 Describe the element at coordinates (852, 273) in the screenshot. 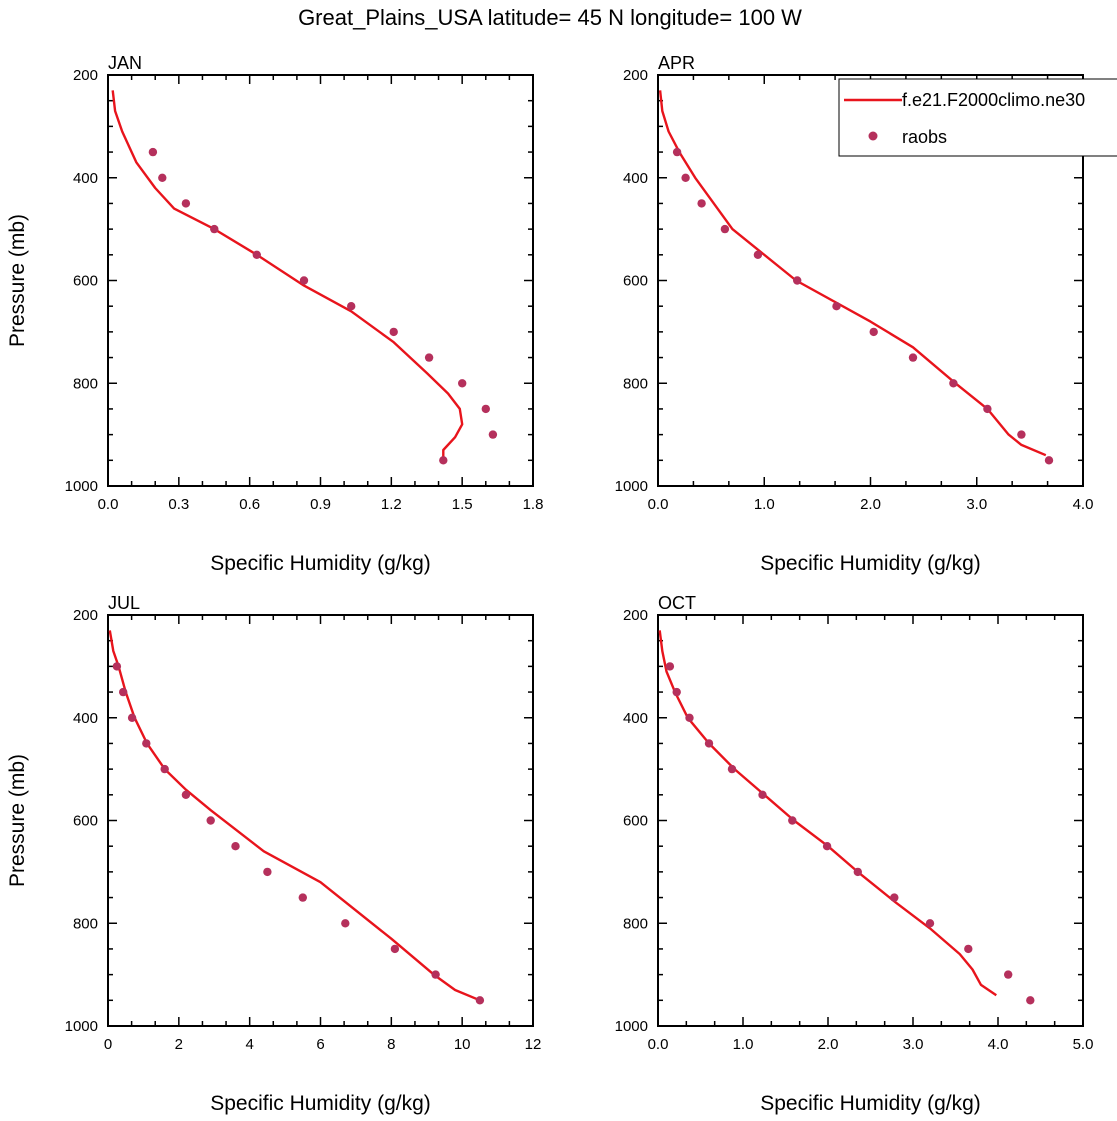

I see `model-line-apr` at that location.